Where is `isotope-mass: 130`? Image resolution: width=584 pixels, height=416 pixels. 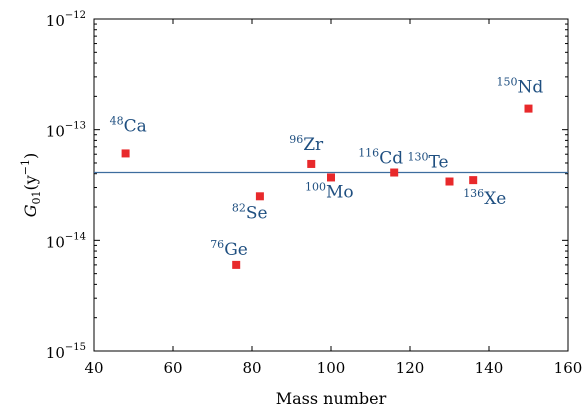
isotope-mass: 130 is located at coordinates (418, 157).